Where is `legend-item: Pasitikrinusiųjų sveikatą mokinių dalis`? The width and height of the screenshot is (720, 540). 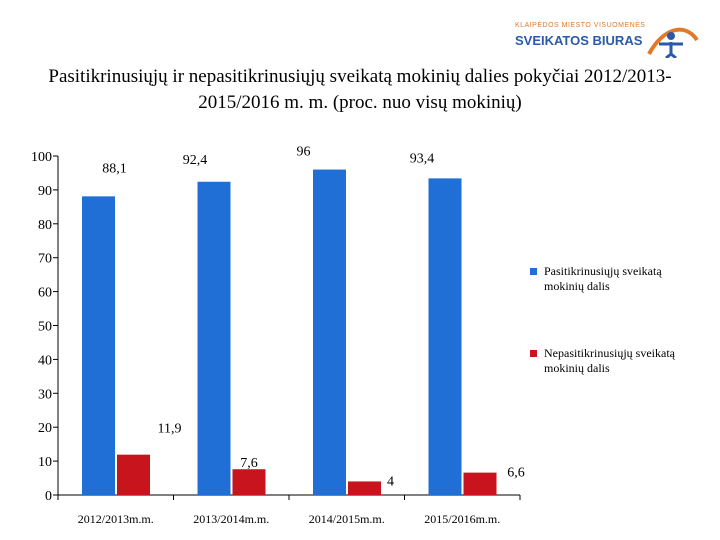
legend-item: Pasitikrinusiųjų sveikatą mokinių dalis is located at coordinates (620, 282).